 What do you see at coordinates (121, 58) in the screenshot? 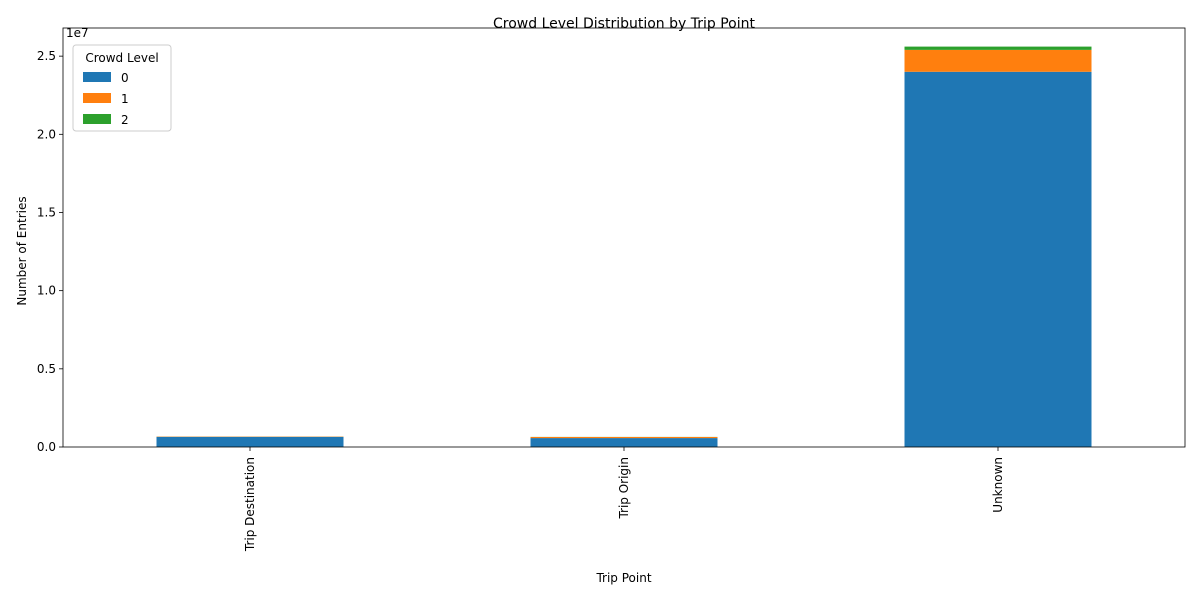
I see `legend-title: Crowd Level` at bounding box center [121, 58].